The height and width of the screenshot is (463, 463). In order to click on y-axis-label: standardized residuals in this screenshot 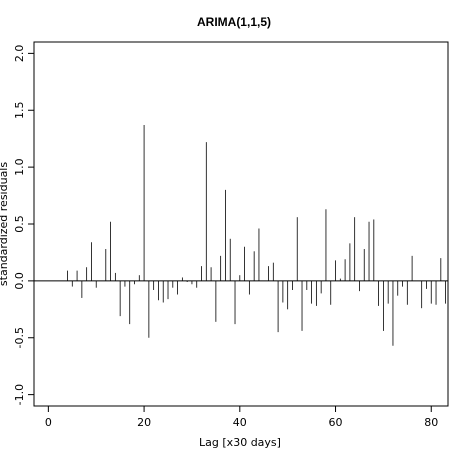, I will do `click(5, 224)`.